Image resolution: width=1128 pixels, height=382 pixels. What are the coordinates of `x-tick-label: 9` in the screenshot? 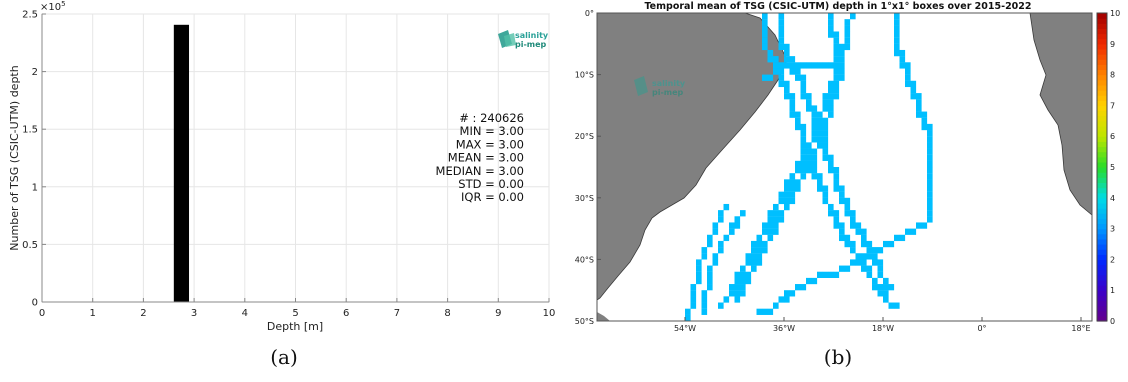 It's located at (498, 313).